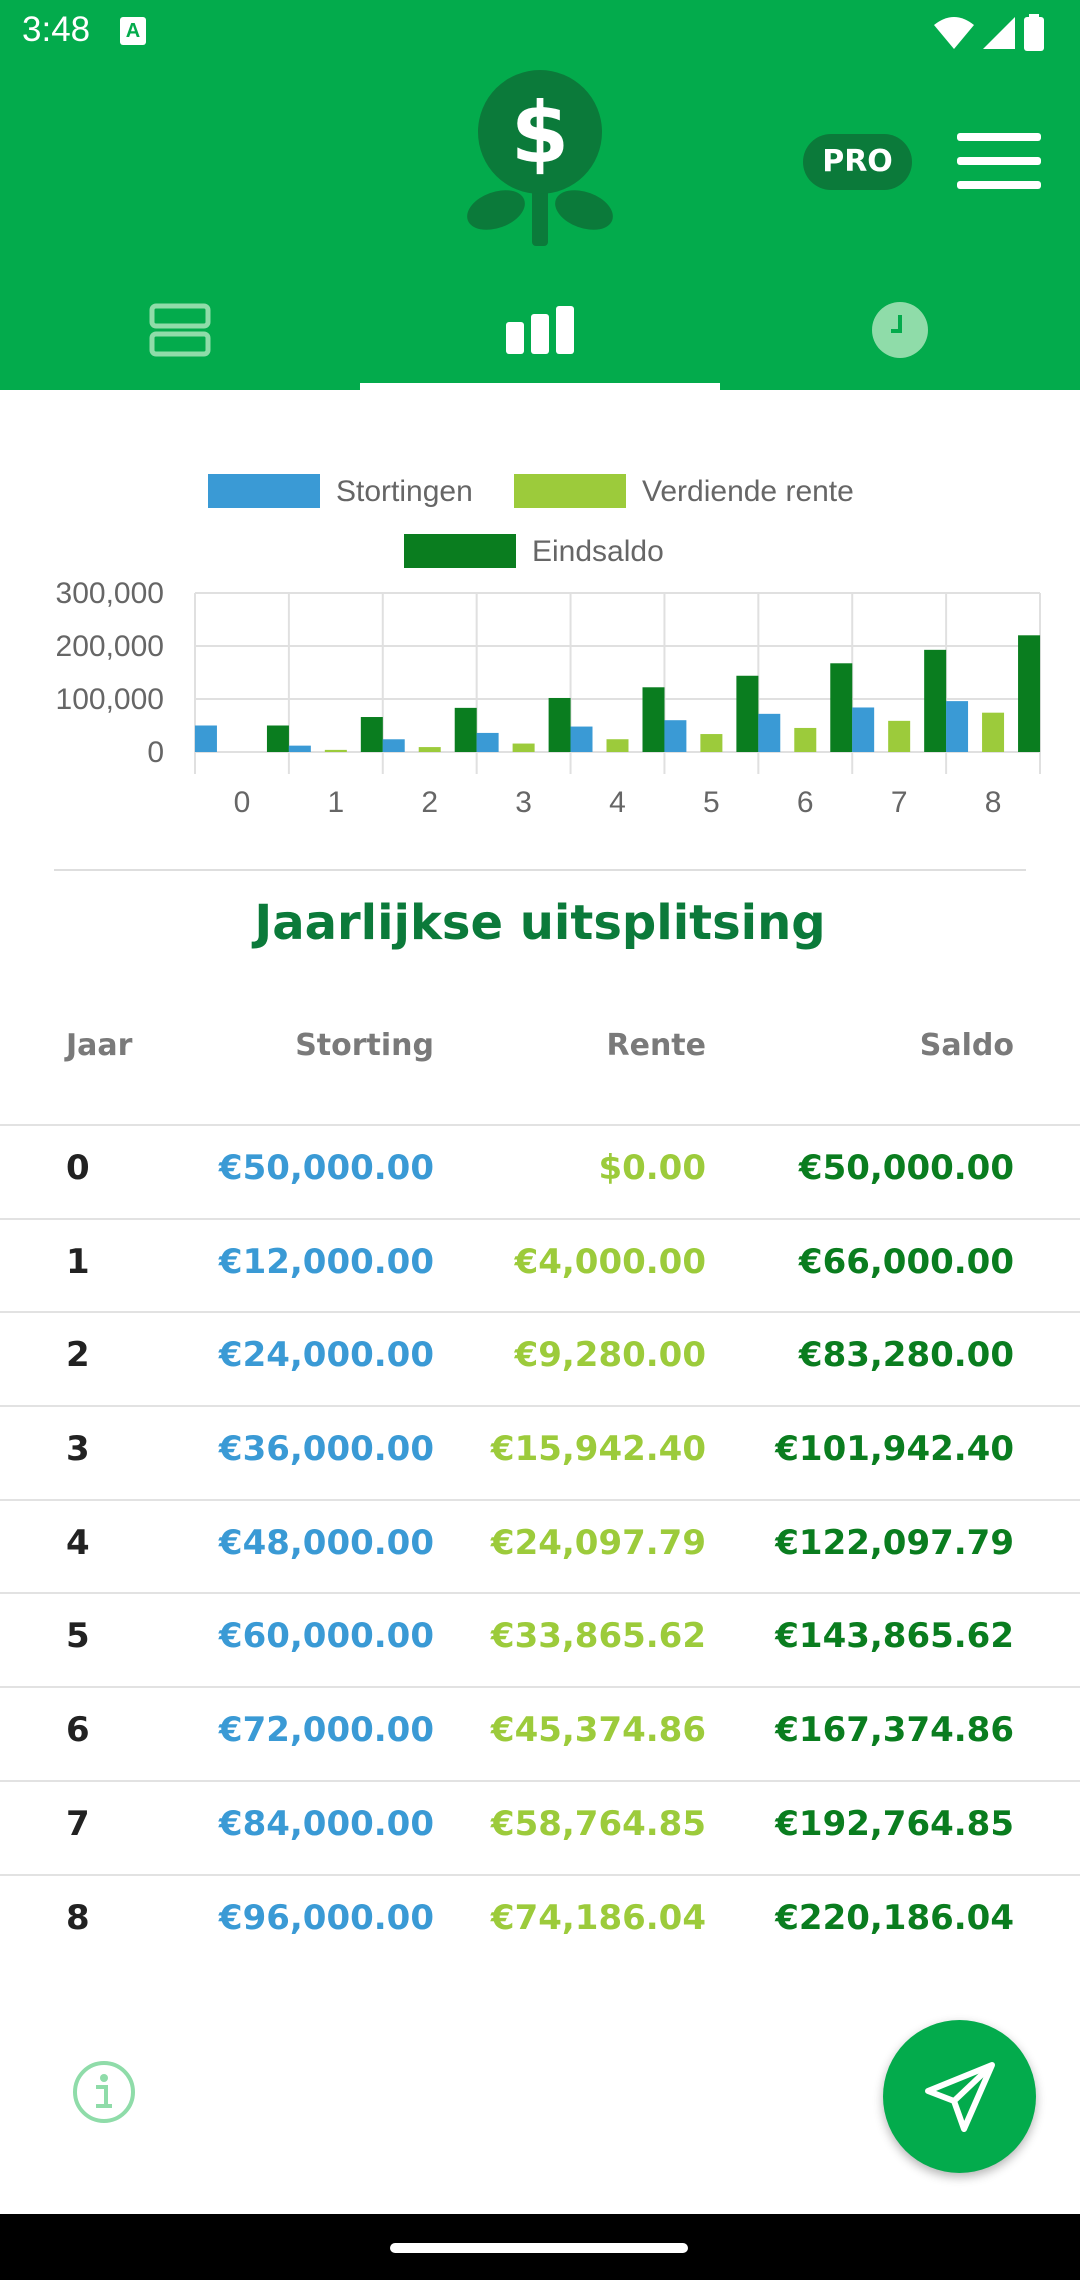  Describe the element at coordinates (326, 1636) in the screenshot. I see `cell-deposit: €60,000.00` at that location.